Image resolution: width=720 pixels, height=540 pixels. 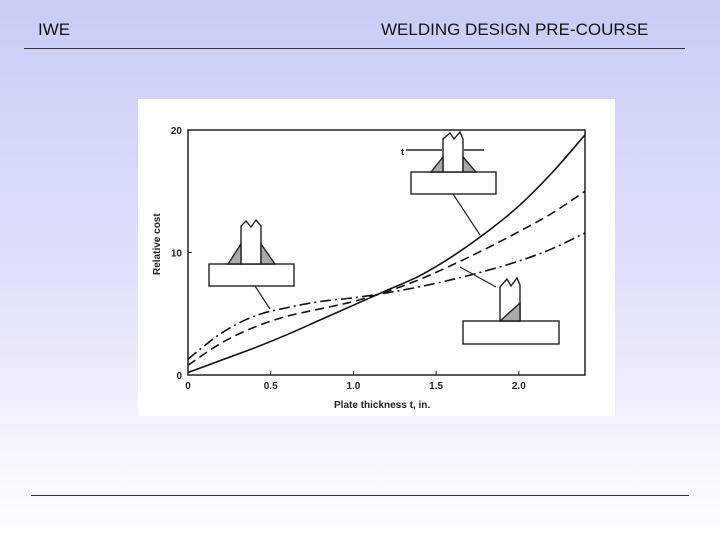 What do you see at coordinates (188, 386) in the screenshot?
I see `x-tick-label: 0` at bounding box center [188, 386].